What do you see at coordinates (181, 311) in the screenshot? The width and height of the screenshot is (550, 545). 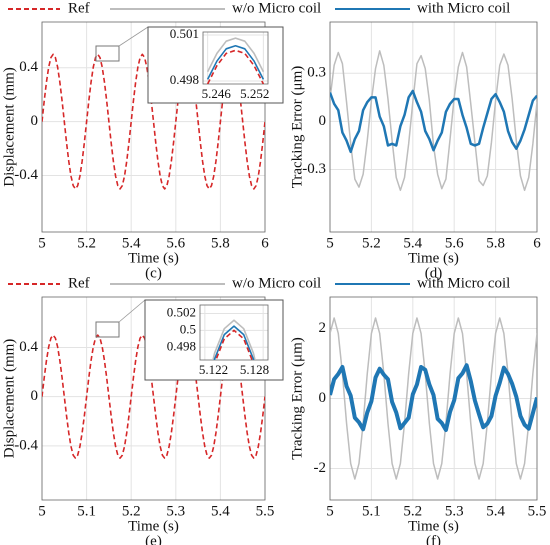 I see `y-tick-label: 0.502` at bounding box center [181, 311].